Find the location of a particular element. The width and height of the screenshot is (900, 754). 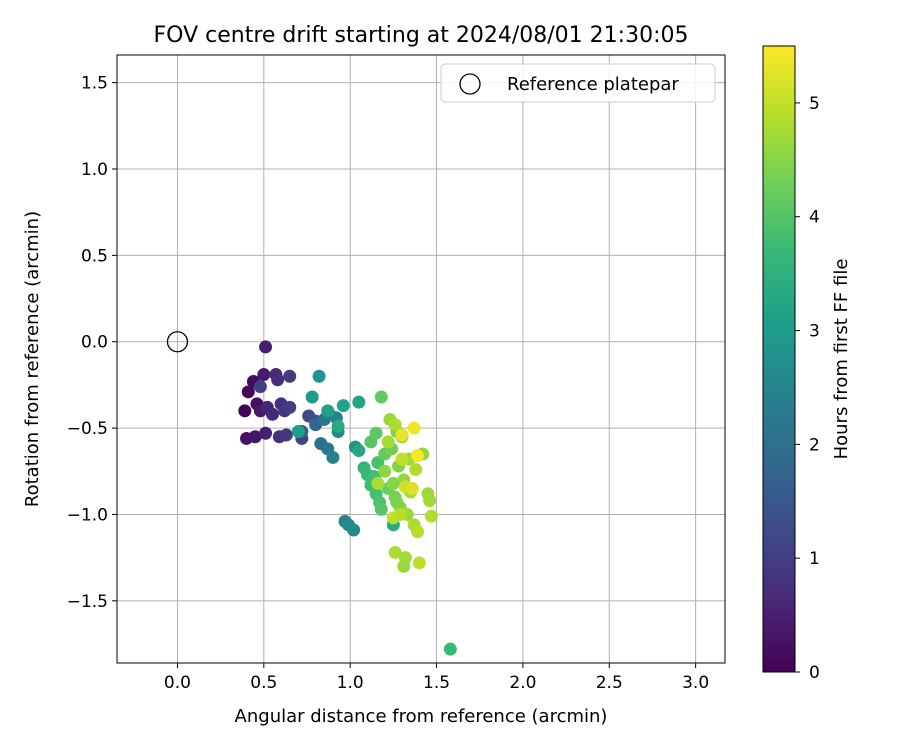

y-axis-ticks: 1.5 1.0 0.5 0.0 −0.5 −1.0 −1.5 is located at coordinates (92, 343).